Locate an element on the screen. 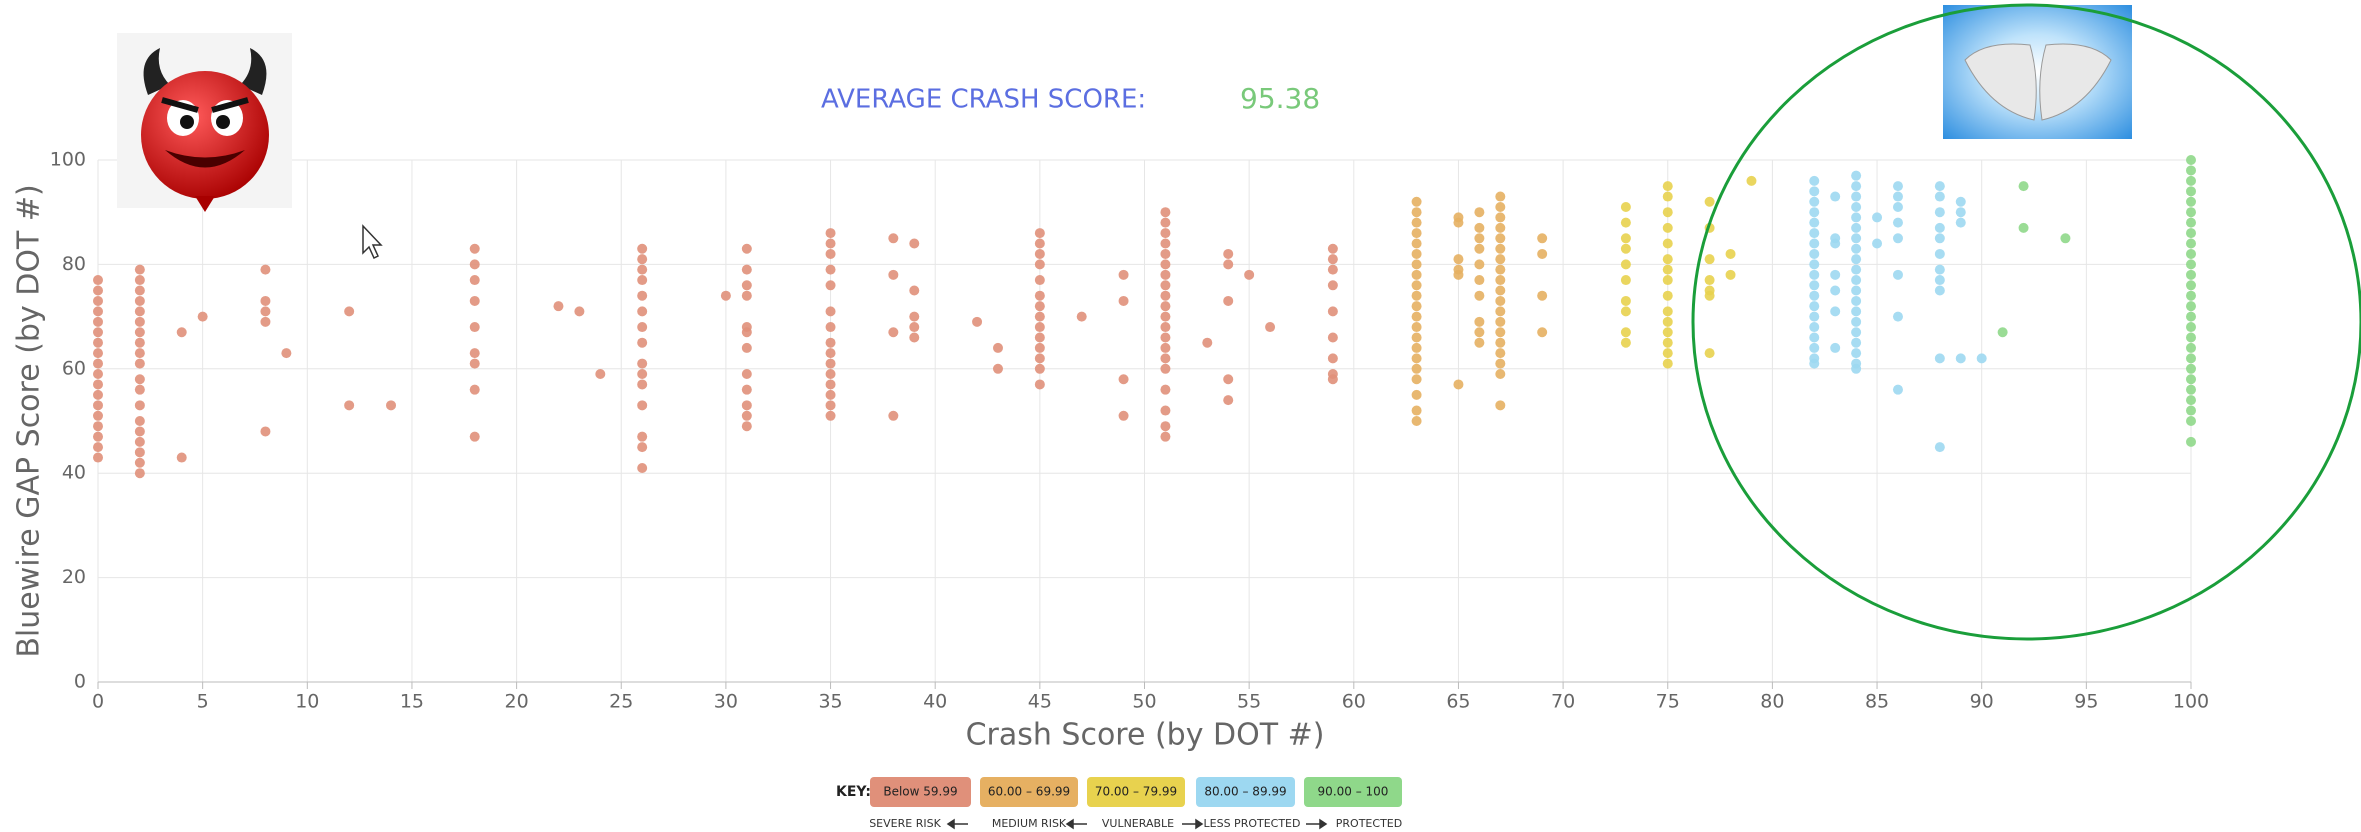  key-caption: VULNERABLE is located at coordinates (1138, 823).